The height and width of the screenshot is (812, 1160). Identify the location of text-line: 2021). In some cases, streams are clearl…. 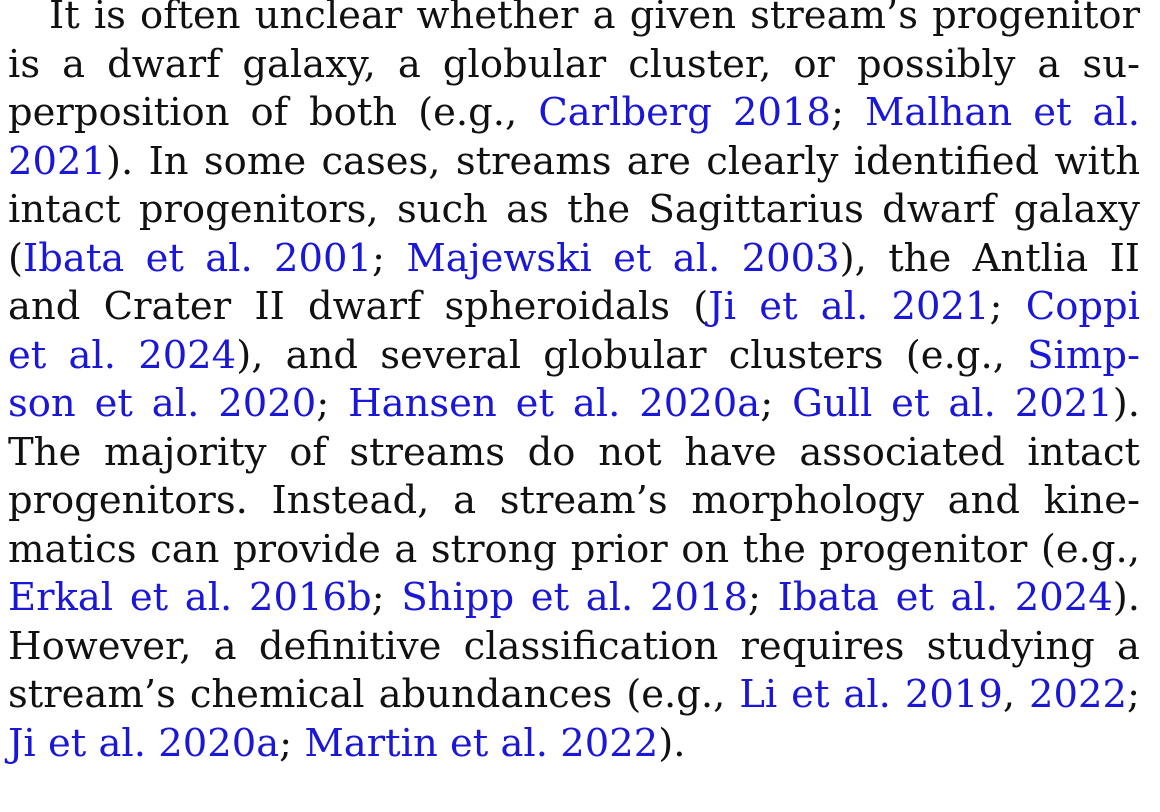
(574, 162).